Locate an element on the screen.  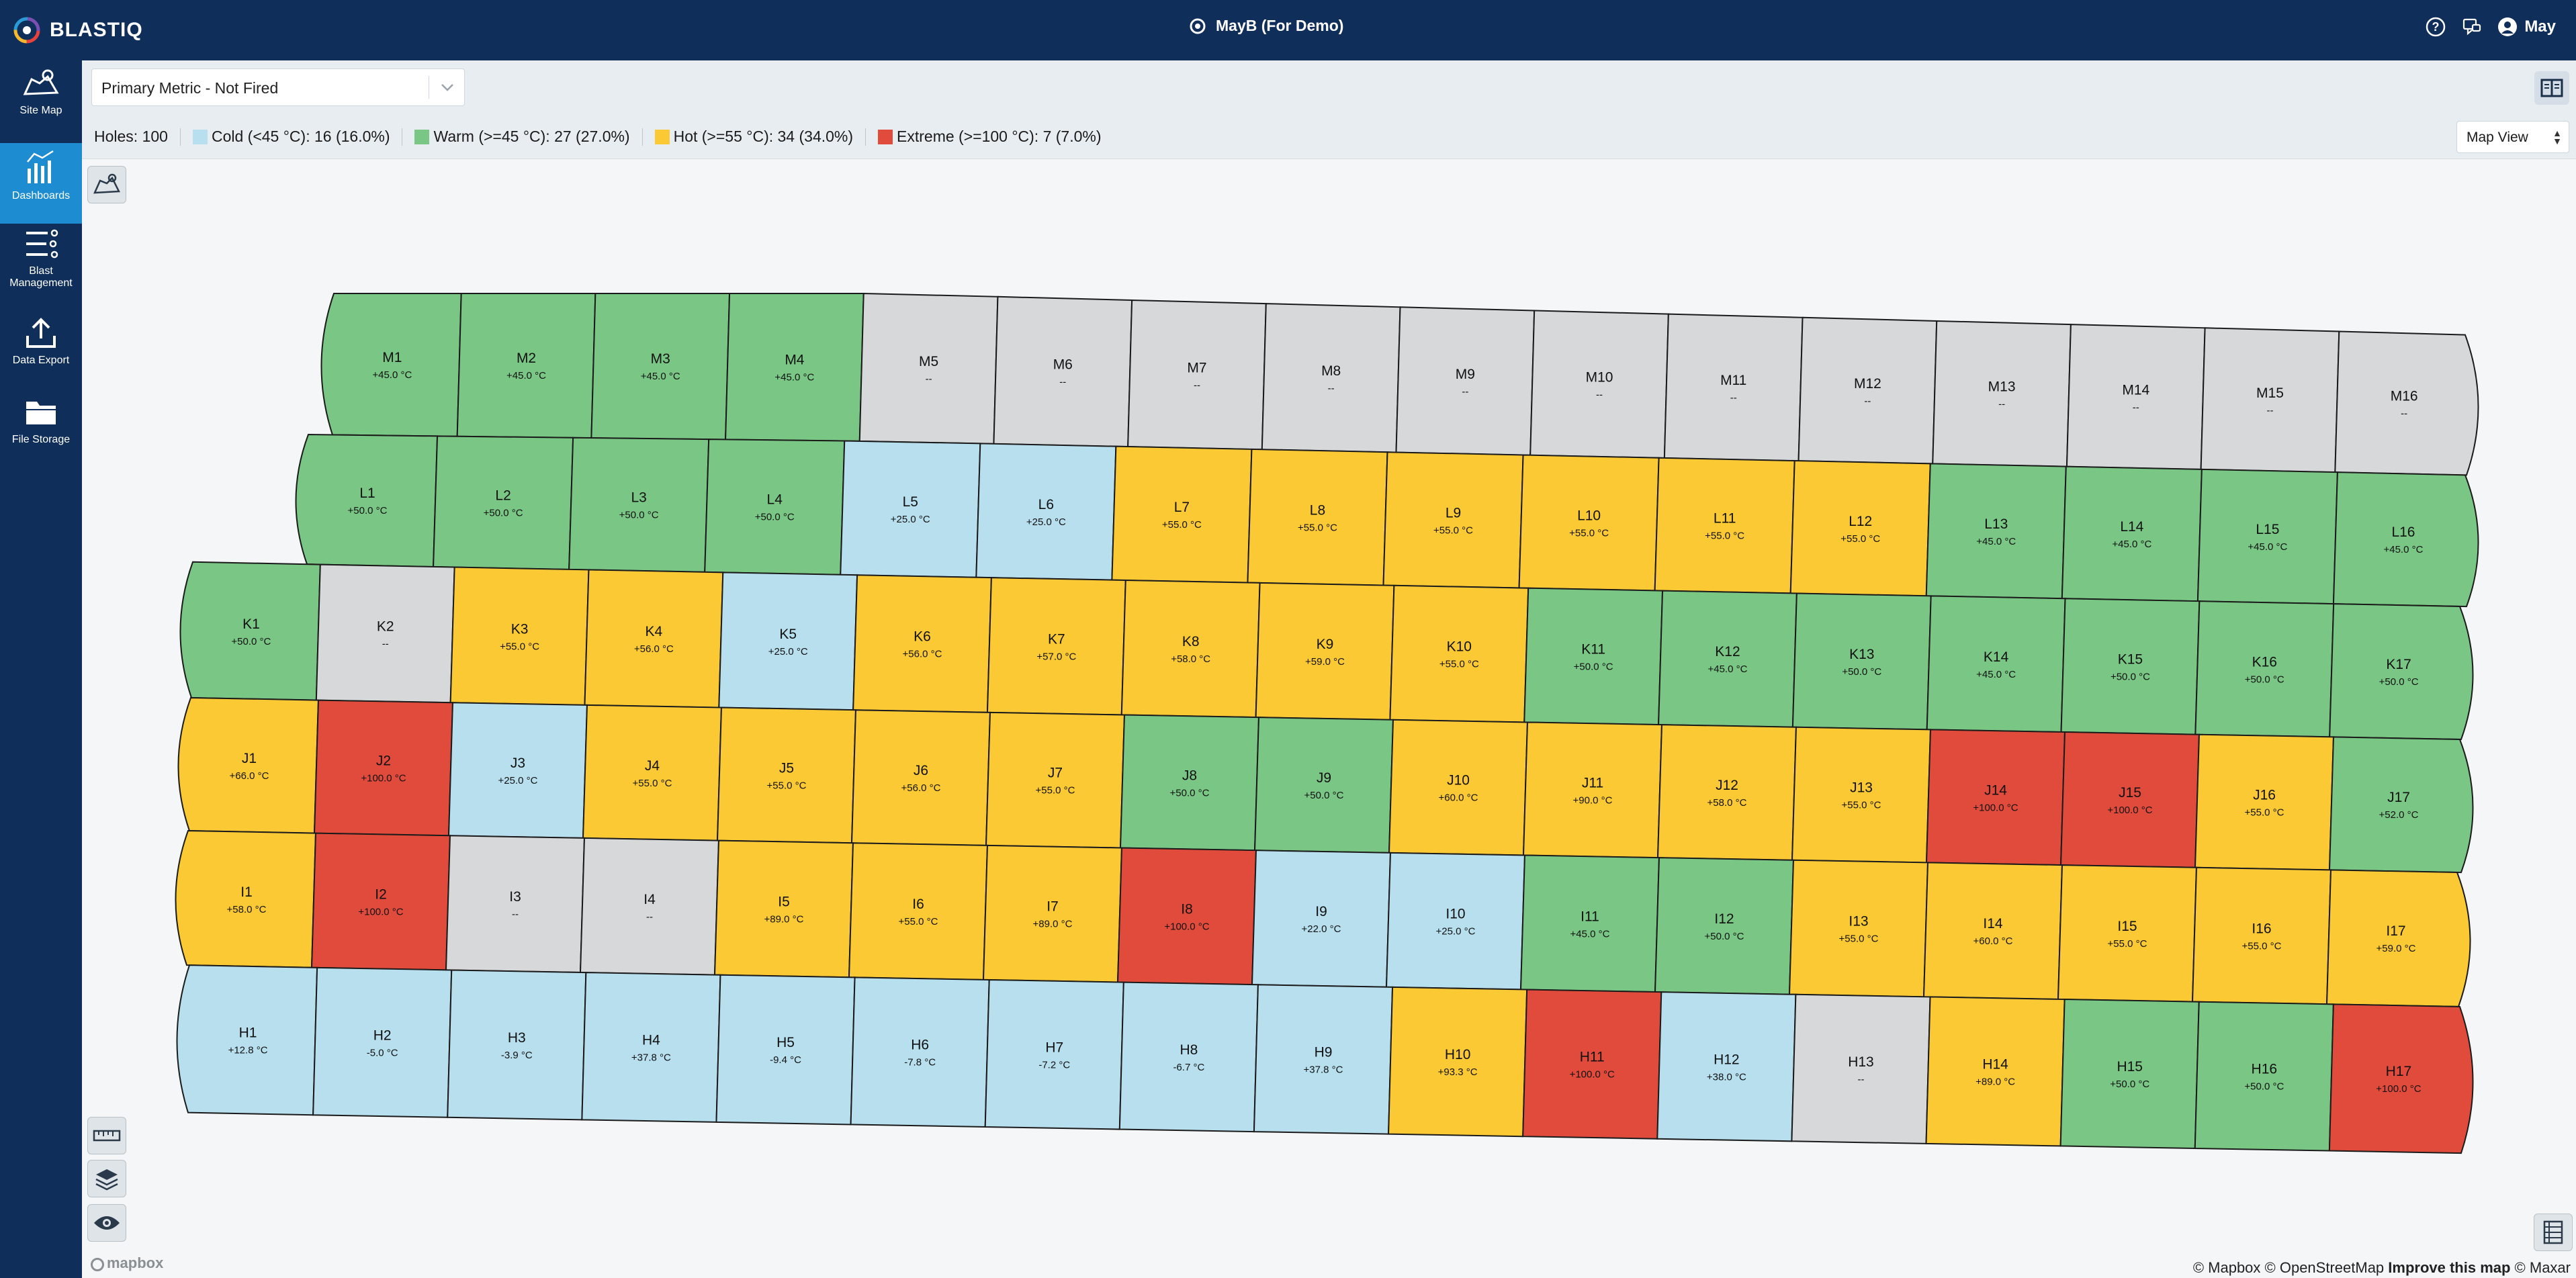
hole-cell-I17 is located at coordinates (2398, 938).